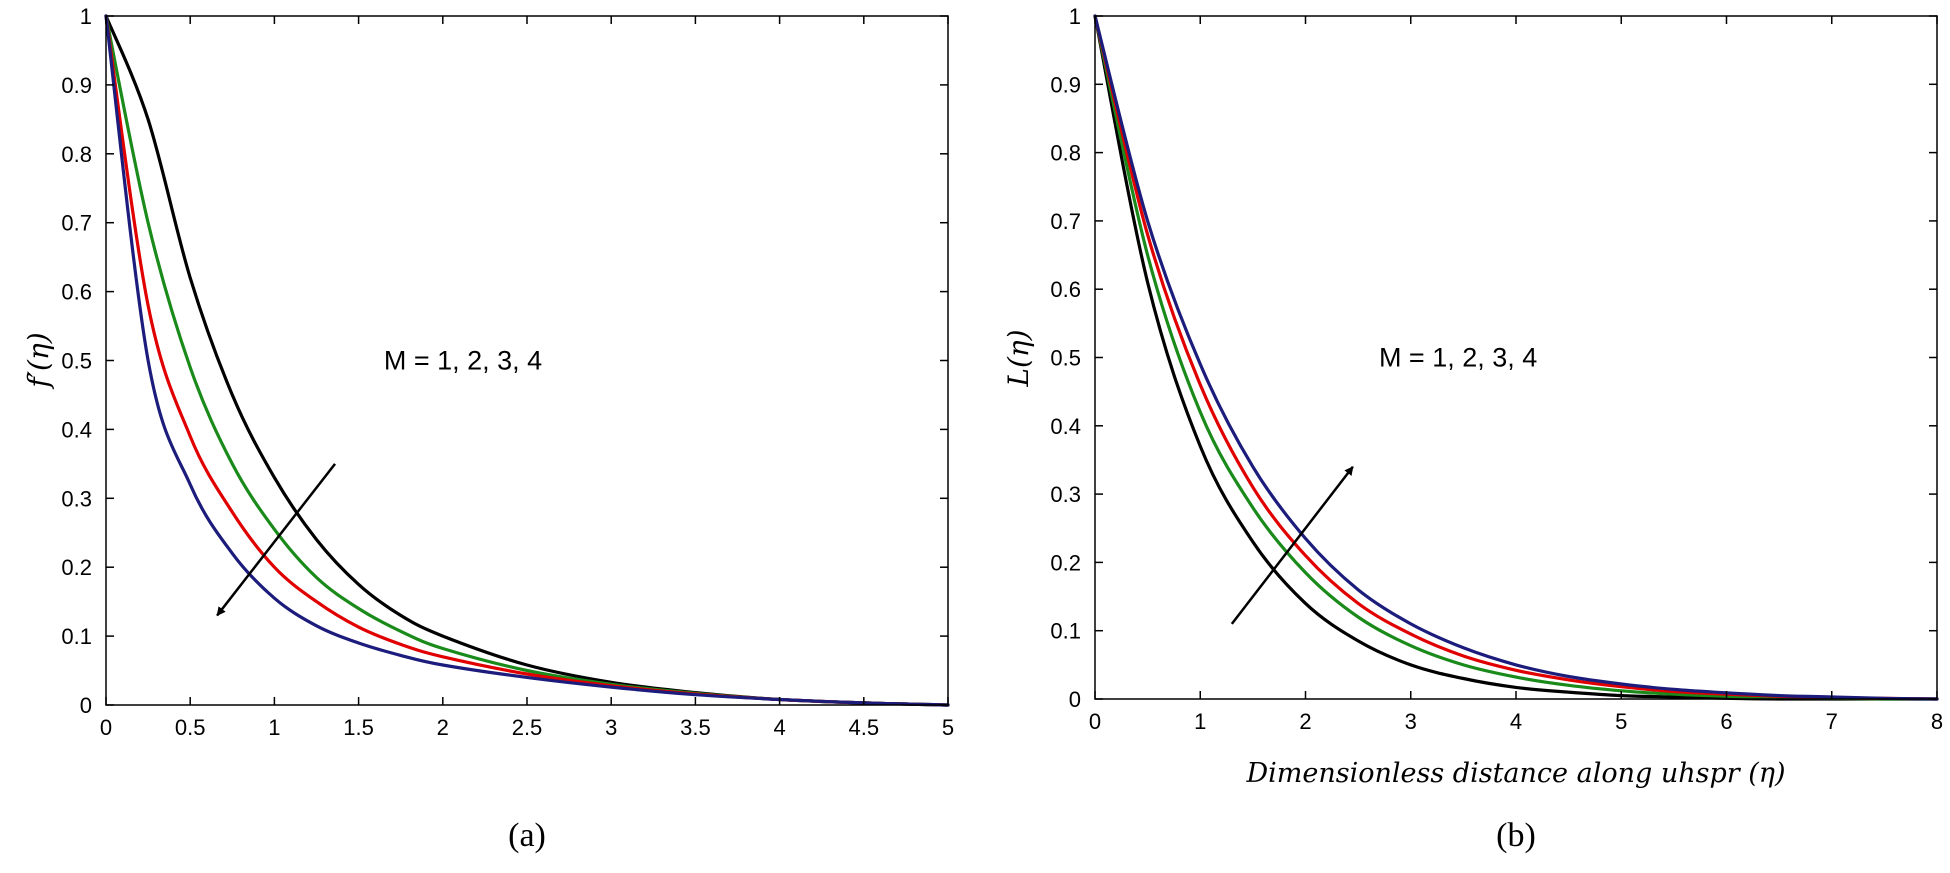 The width and height of the screenshot is (1950, 873). What do you see at coordinates (76, 223) in the screenshot?
I see `y-tick-label-a: 0.7` at bounding box center [76, 223].